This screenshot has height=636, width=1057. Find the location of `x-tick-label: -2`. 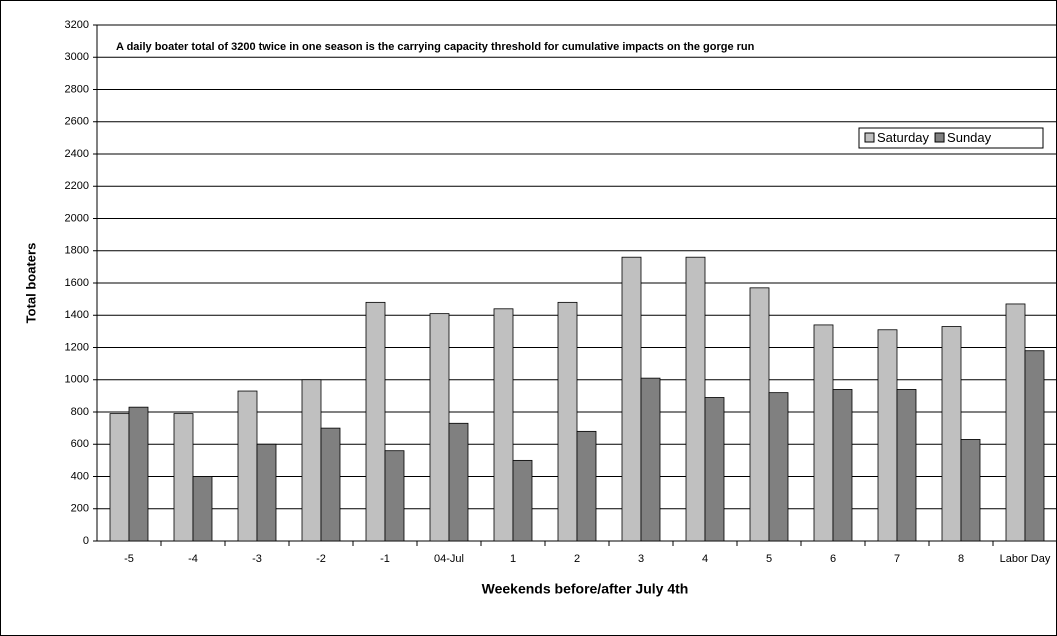

x-tick-label: -2 is located at coordinates (321, 559).